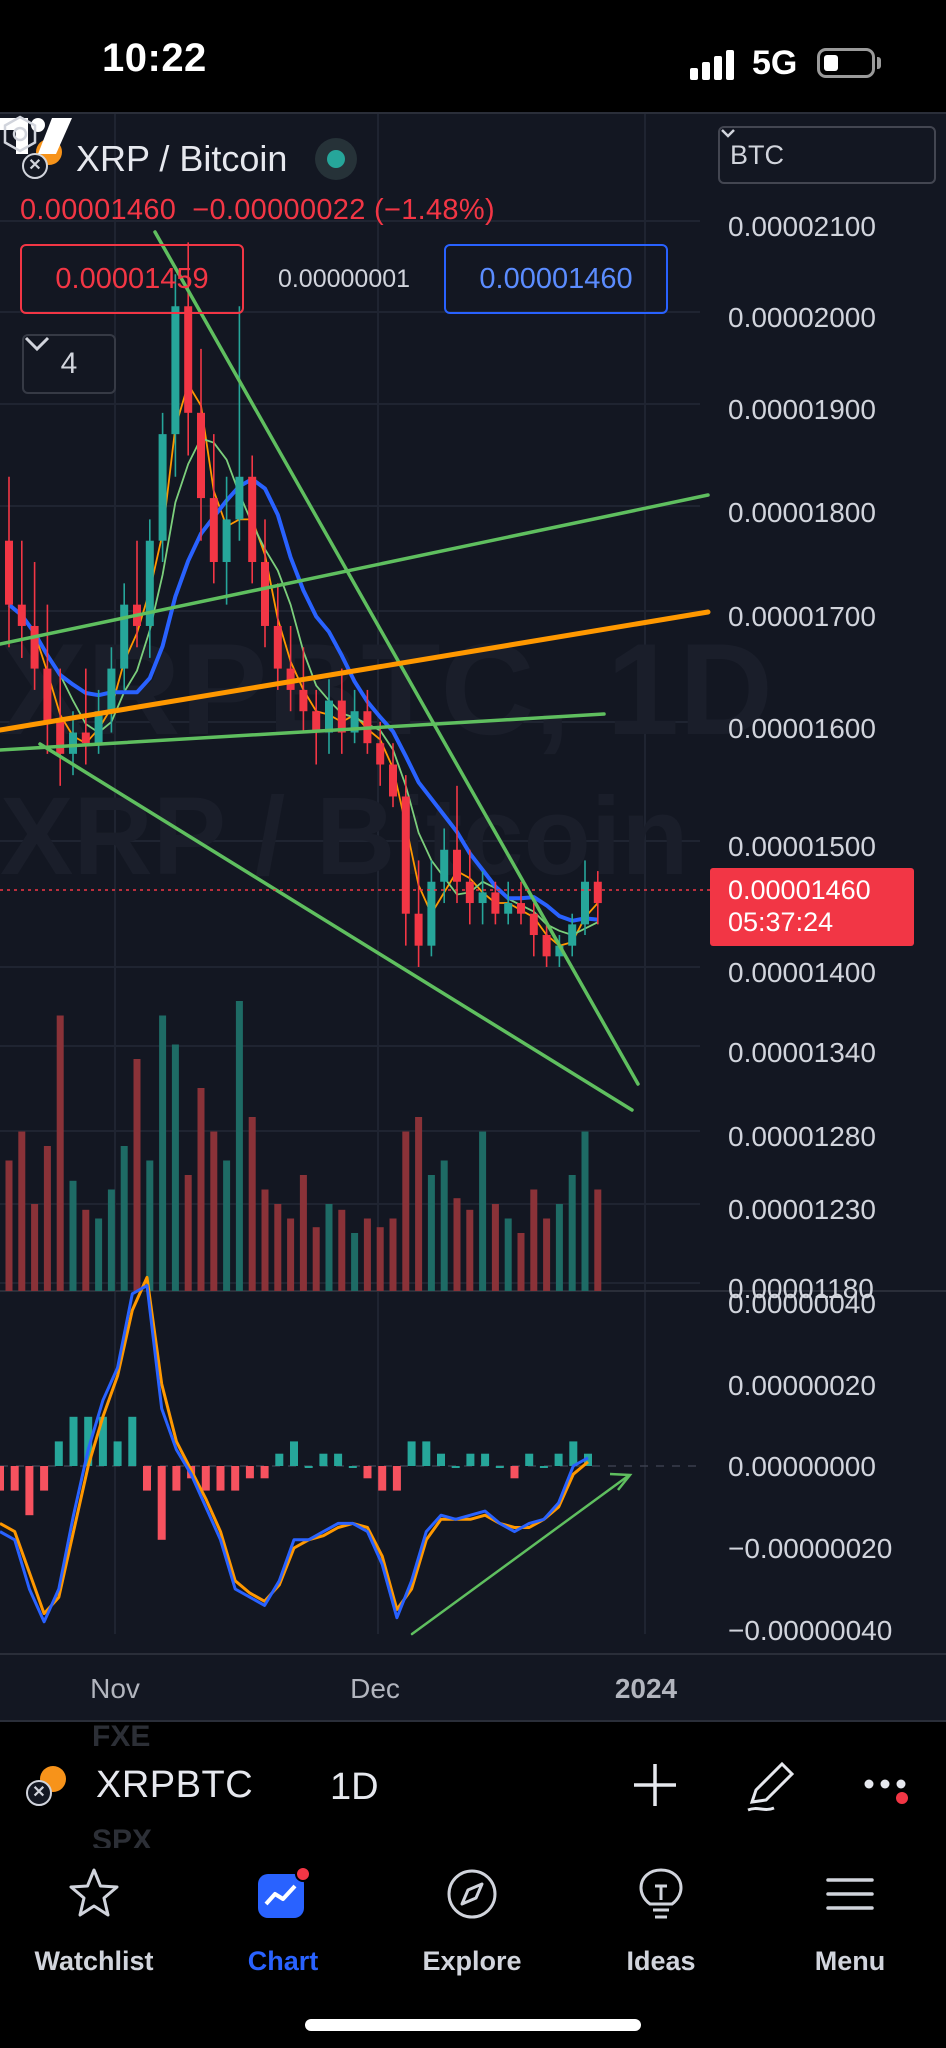  I want to click on signal-line, so click(294, 1445).